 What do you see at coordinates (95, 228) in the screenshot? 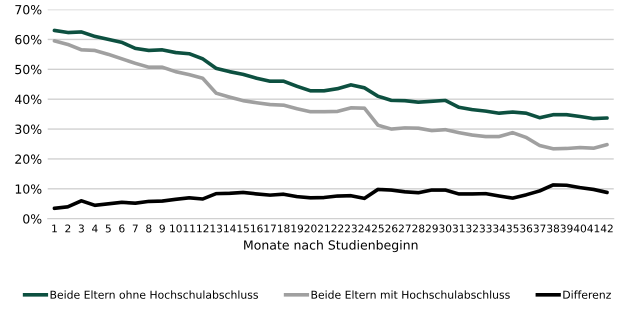
I see `x-tick-label: 4` at bounding box center [95, 228].